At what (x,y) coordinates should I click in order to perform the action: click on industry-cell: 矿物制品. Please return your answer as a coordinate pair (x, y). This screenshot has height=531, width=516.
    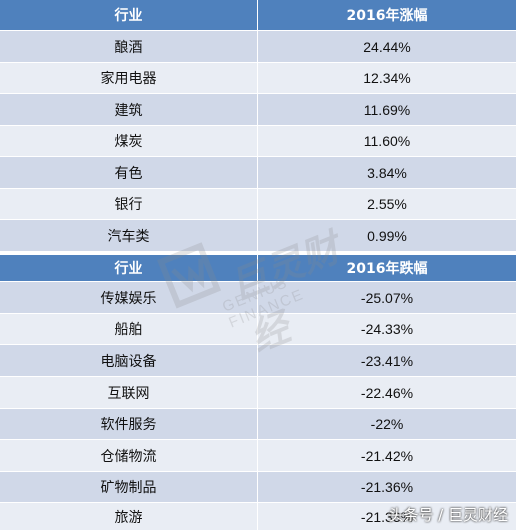
    Looking at the image, I should click on (129, 487).